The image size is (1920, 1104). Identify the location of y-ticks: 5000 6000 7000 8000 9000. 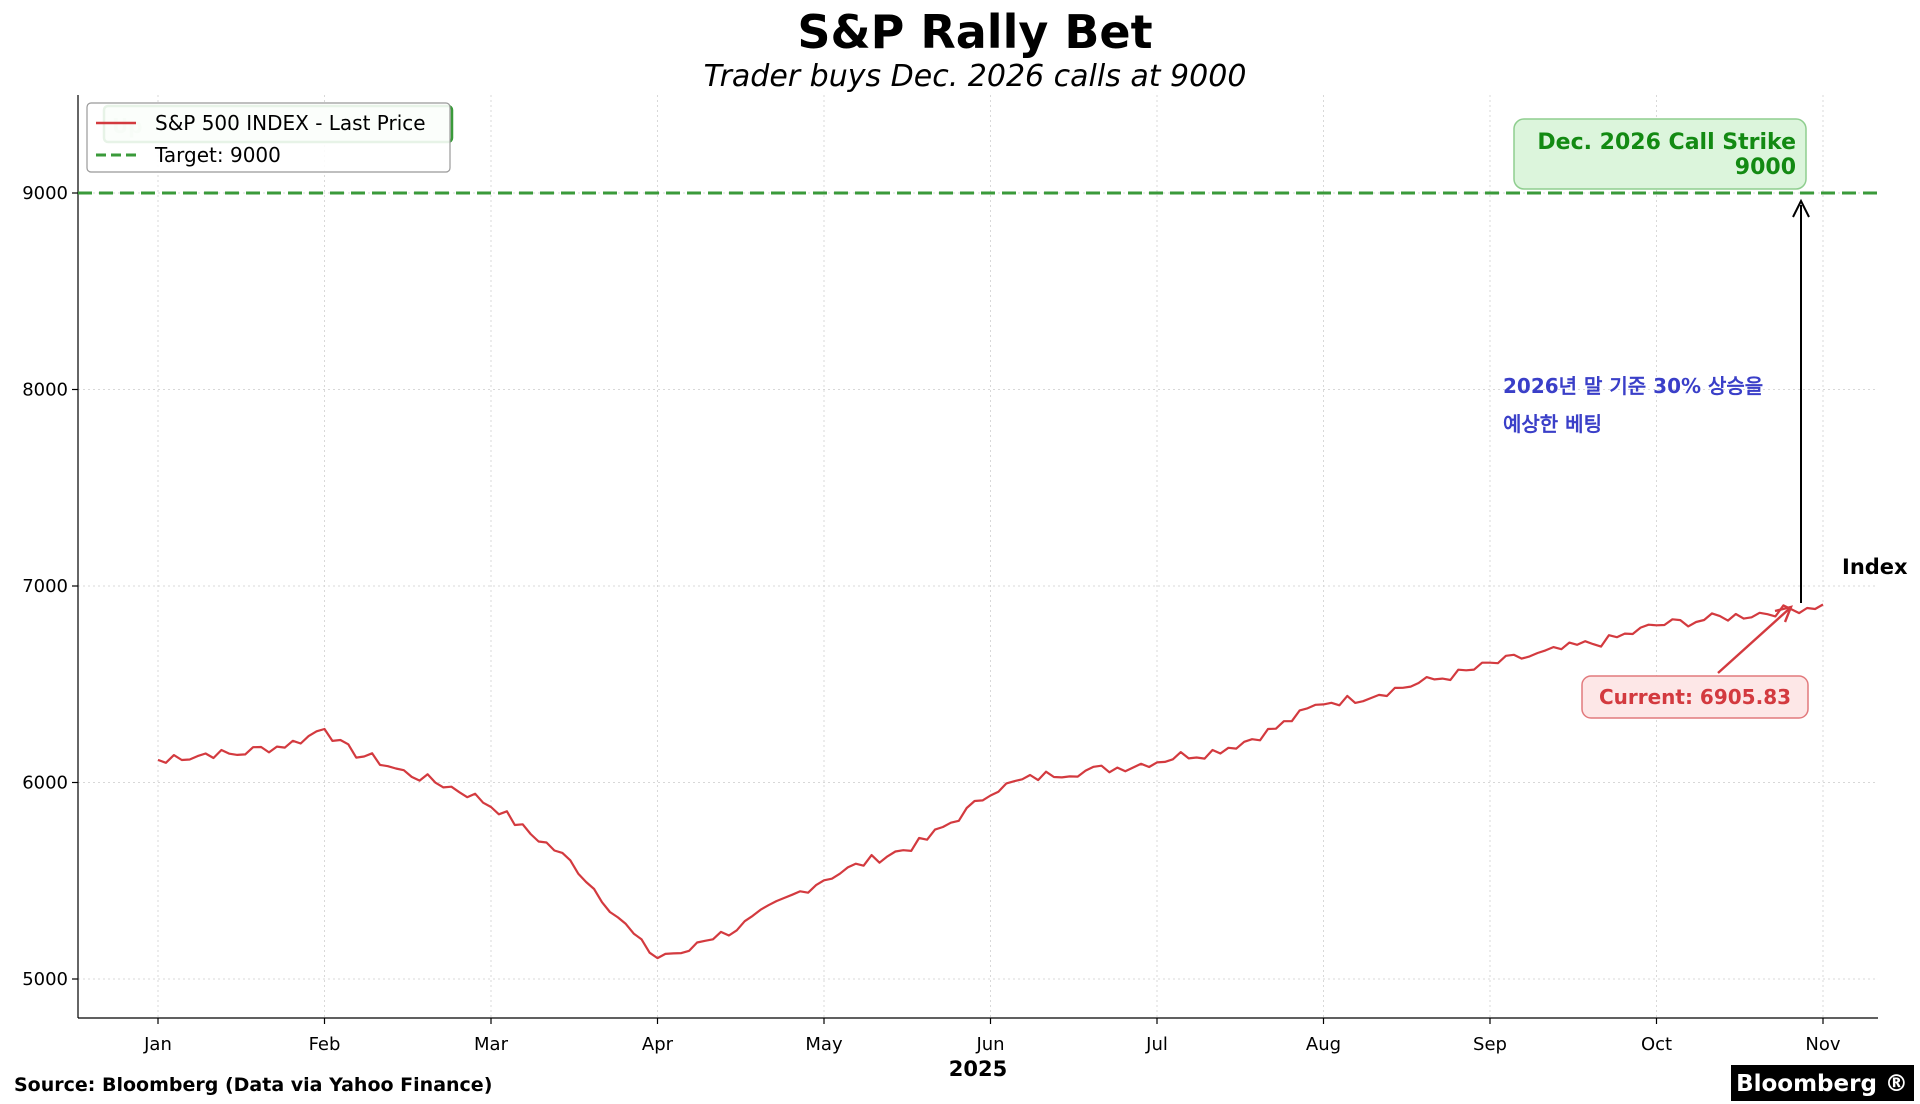
(50, 586).